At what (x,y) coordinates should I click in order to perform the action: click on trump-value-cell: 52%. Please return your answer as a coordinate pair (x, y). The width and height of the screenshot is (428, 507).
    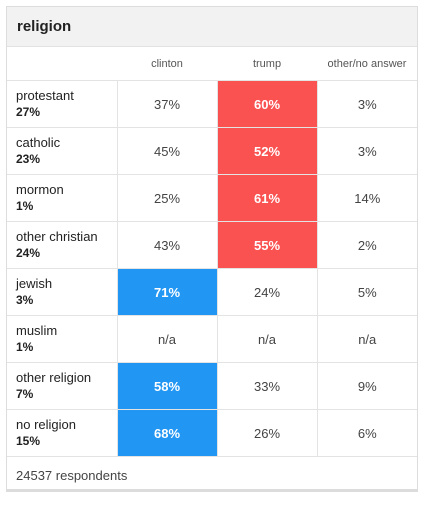
    Looking at the image, I should click on (267, 151).